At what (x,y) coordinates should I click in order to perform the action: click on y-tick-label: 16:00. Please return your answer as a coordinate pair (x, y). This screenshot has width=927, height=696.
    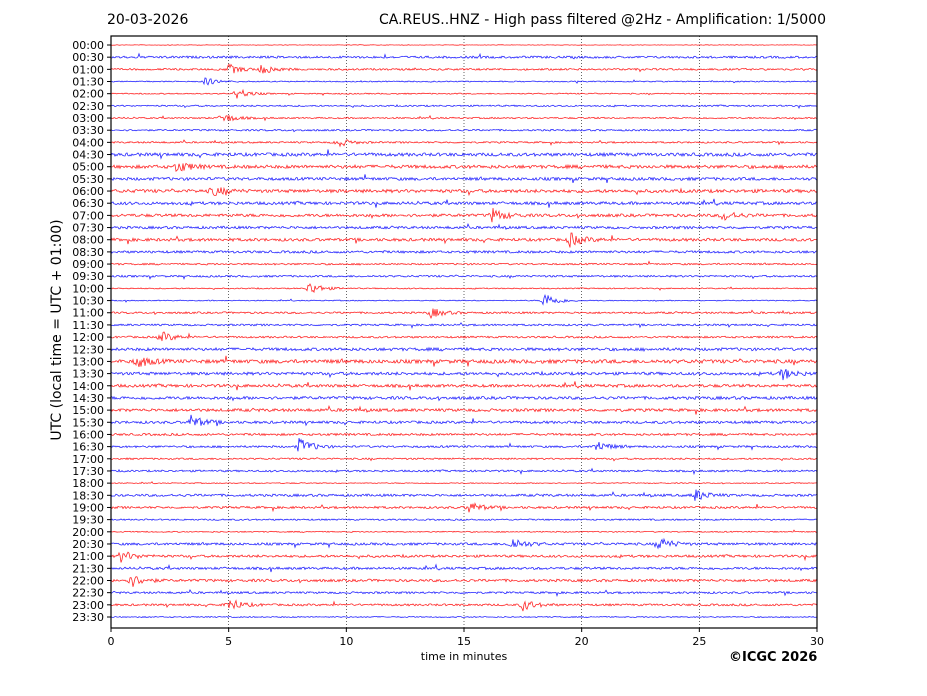
    Looking at the image, I should click on (88, 434).